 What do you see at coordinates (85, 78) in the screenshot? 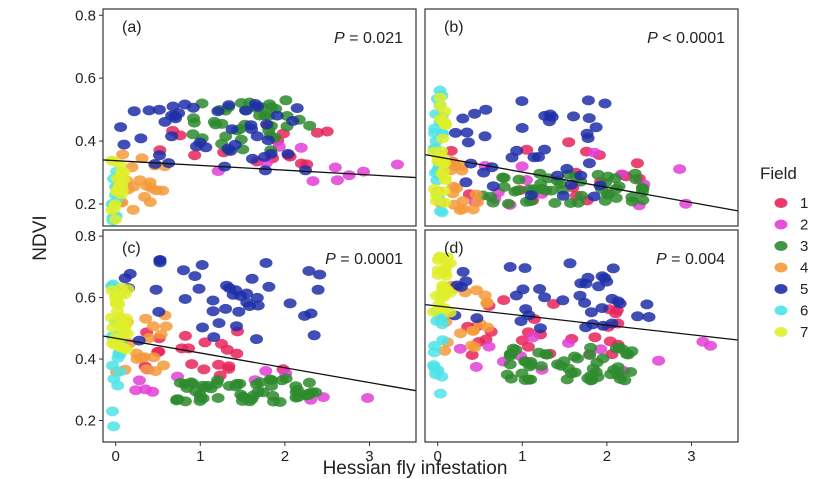
I see `y-tick-label: 0.6` at bounding box center [85, 78].